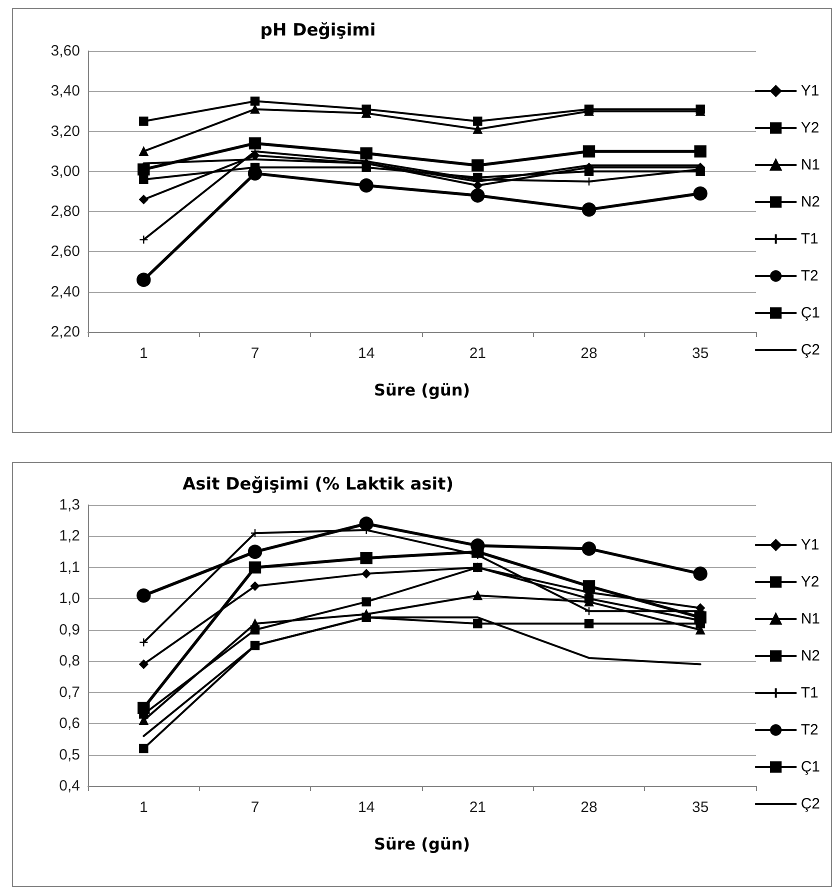 This screenshot has height=896, width=836. I want to click on y-tick-label: 1,0, so click(69, 599).